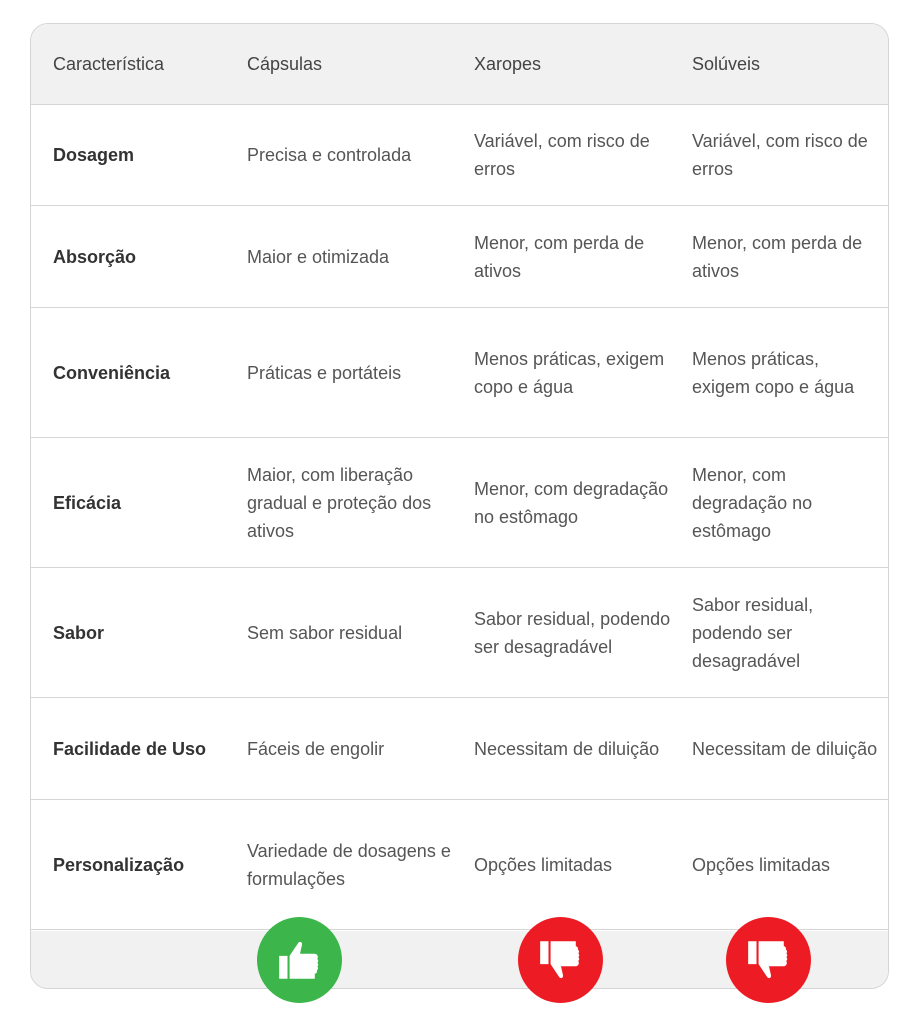  What do you see at coordinates (726, 64) in the screenshot?
I see `header-cell: Solúveis` at bounding box center [726, 64].